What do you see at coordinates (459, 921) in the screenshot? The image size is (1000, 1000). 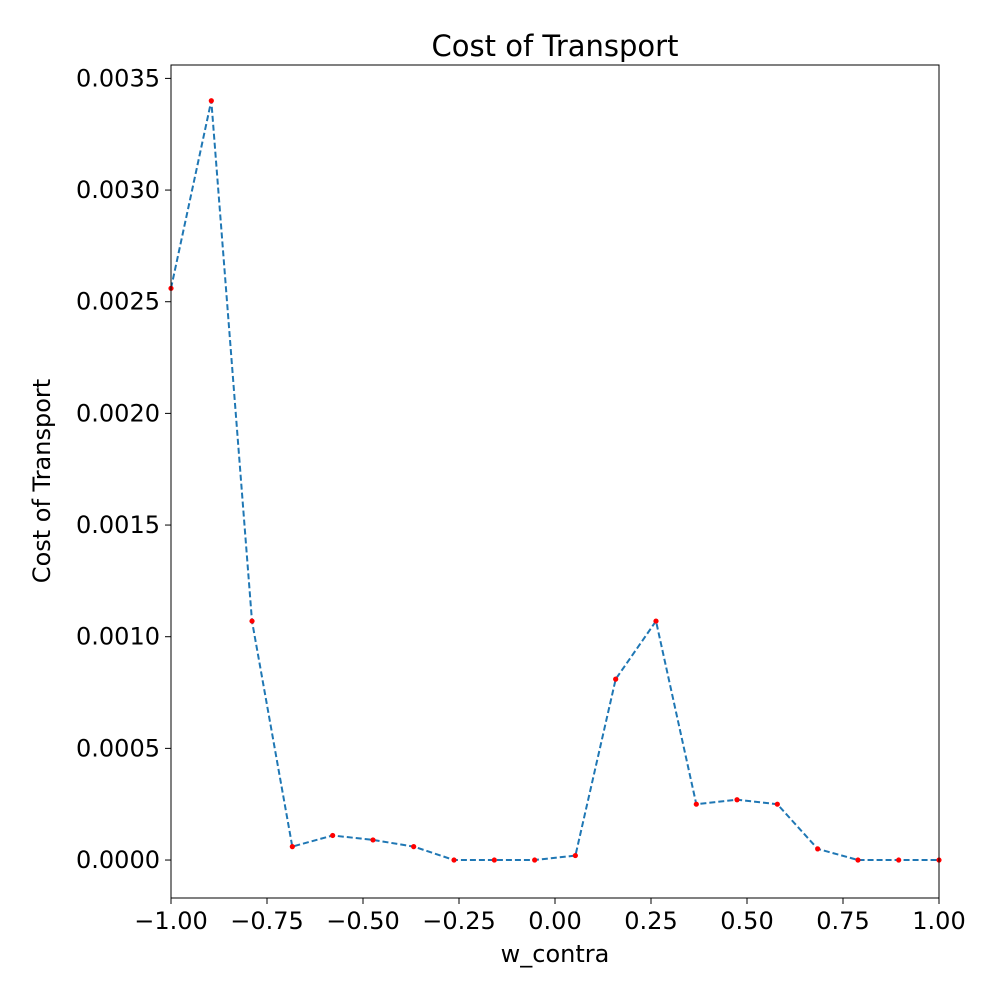 I see `x-tick-label: −0.25` at bounding box center [459, 921].